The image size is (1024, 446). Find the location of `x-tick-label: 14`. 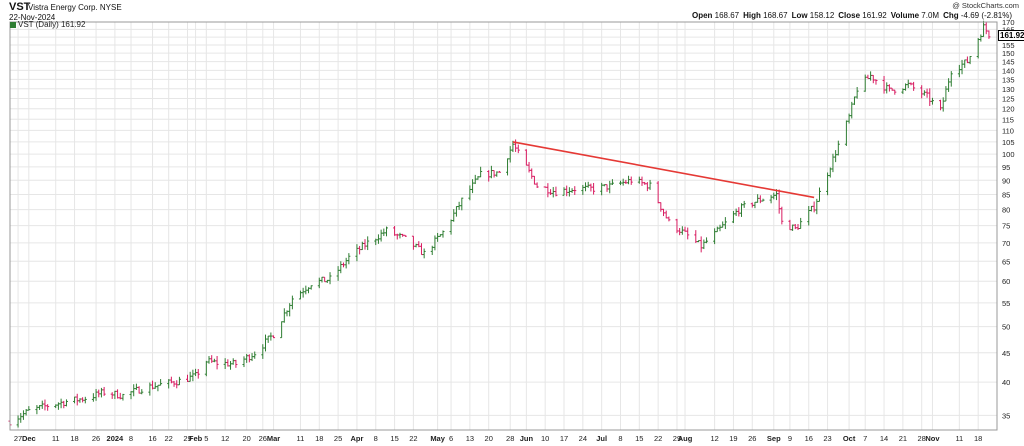

x-tick-label: 14 is located at coordinates (884, 438).